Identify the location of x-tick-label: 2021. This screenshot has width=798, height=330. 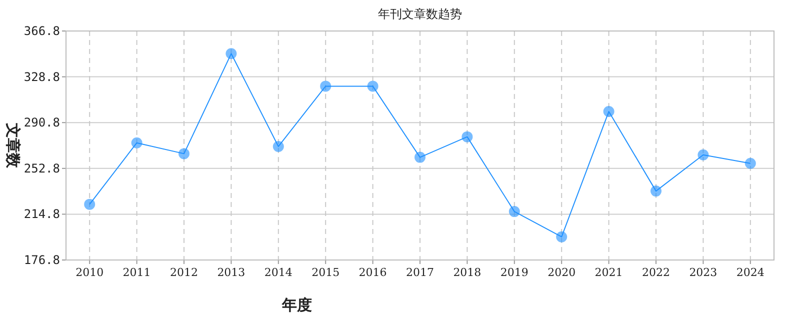
(608, 272).